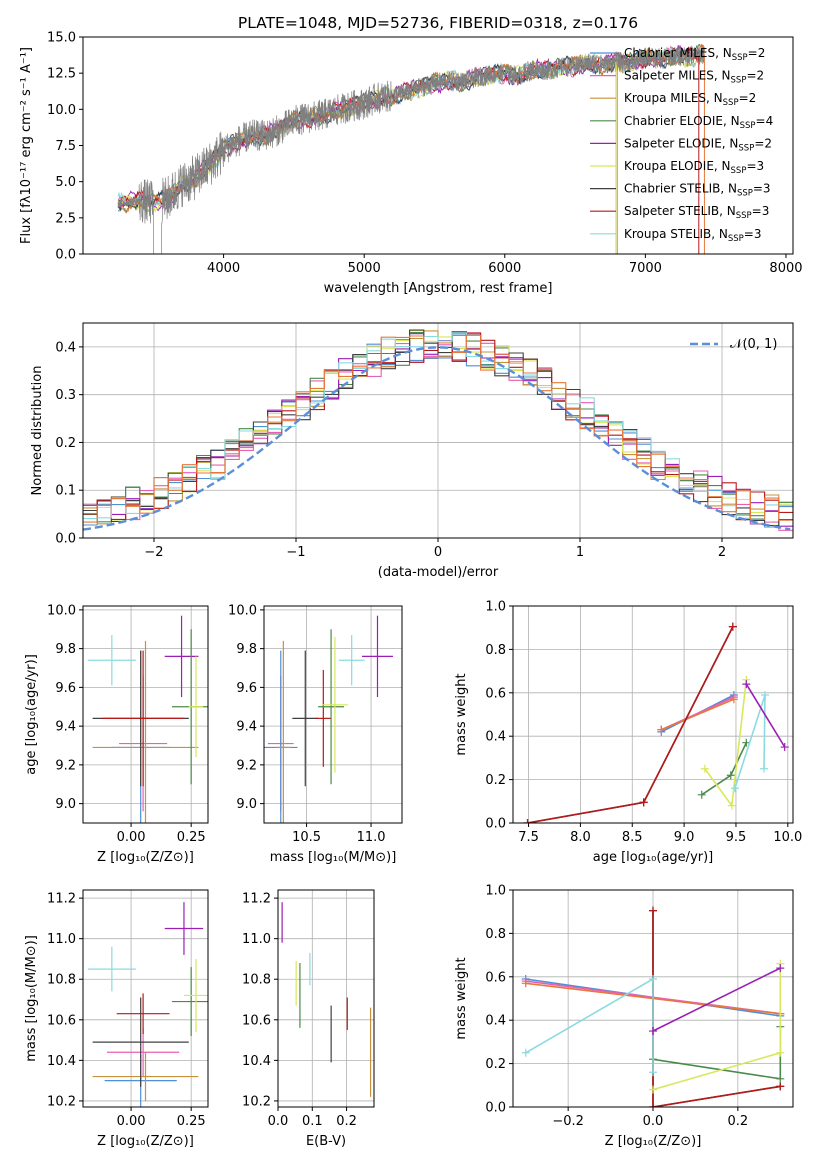 The width and height of the screenshot is (819, 1170). What do you see at coordinates (437, 438) in the screenshot?
I see `gaussian-curve` at bounding box center [437, 438].